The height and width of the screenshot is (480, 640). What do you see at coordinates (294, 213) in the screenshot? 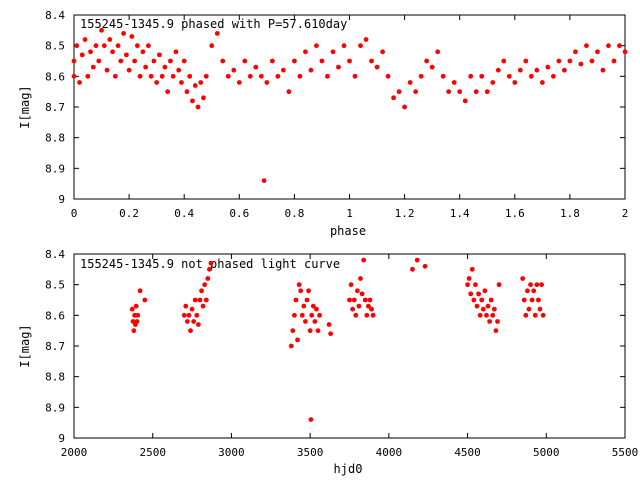
I see `x-tick-label: 0.8` at bounding box center [294, 213].